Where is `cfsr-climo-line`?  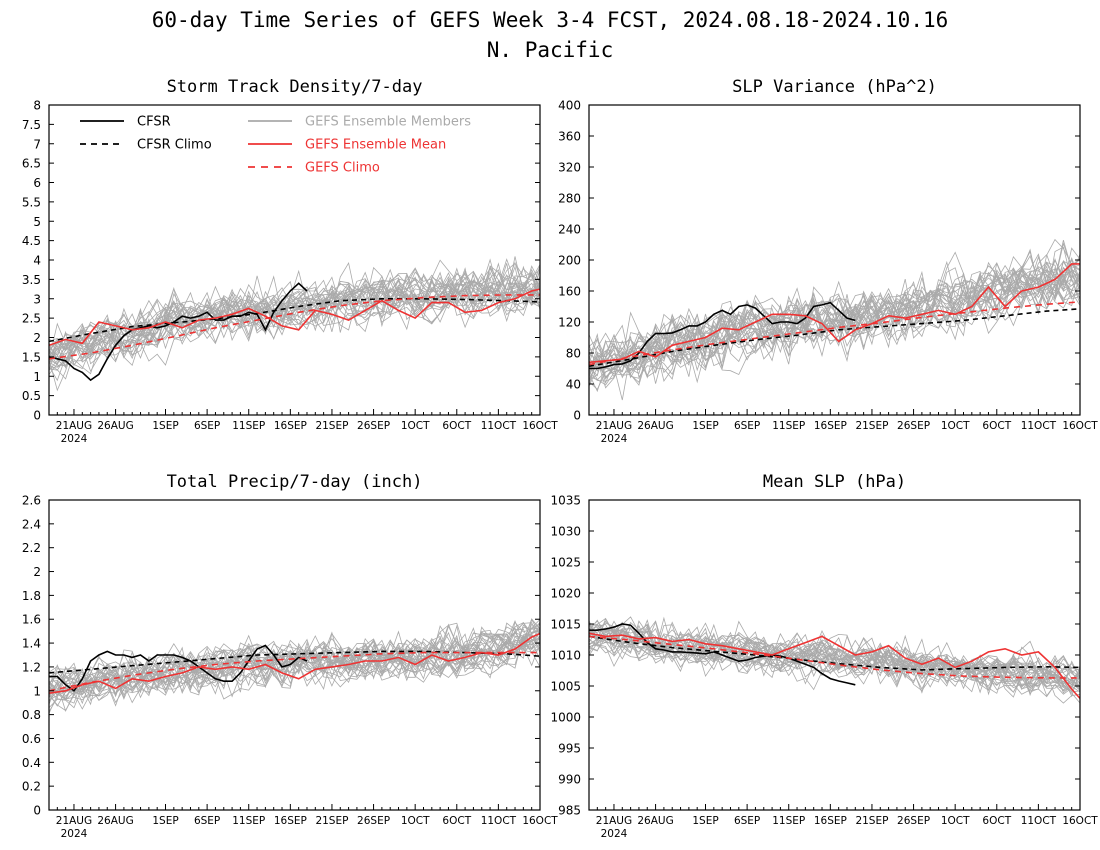 cfsr-climo-line is located at coordinates (834, 653).